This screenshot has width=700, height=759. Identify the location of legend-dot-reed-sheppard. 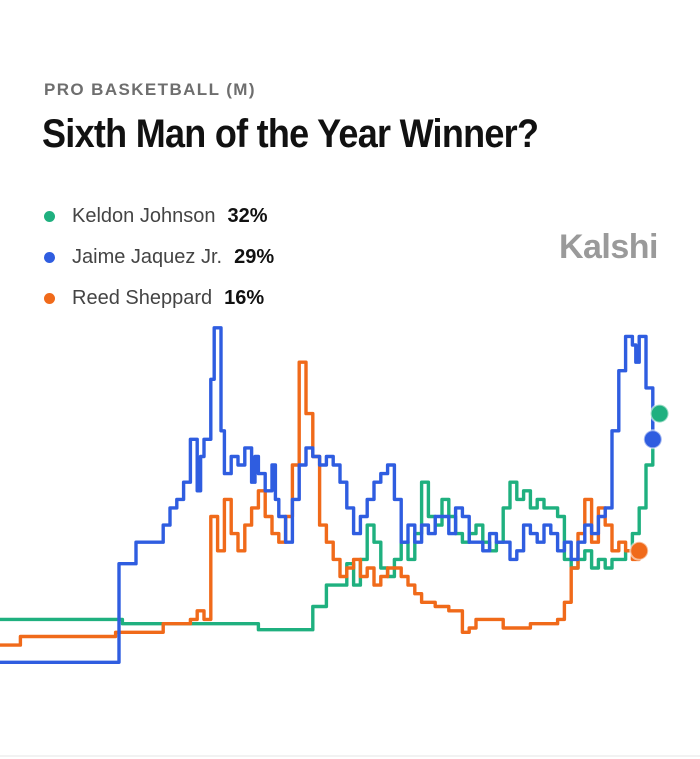
(49, 298).